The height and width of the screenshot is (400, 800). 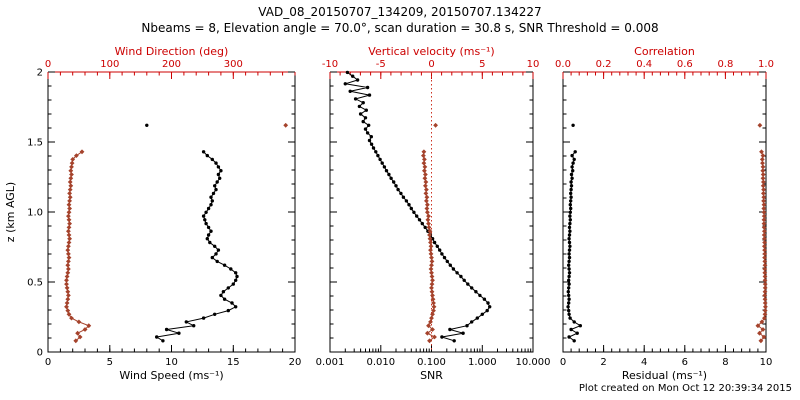 I want to click on svg-text: -5, so click(x=381, y=64).